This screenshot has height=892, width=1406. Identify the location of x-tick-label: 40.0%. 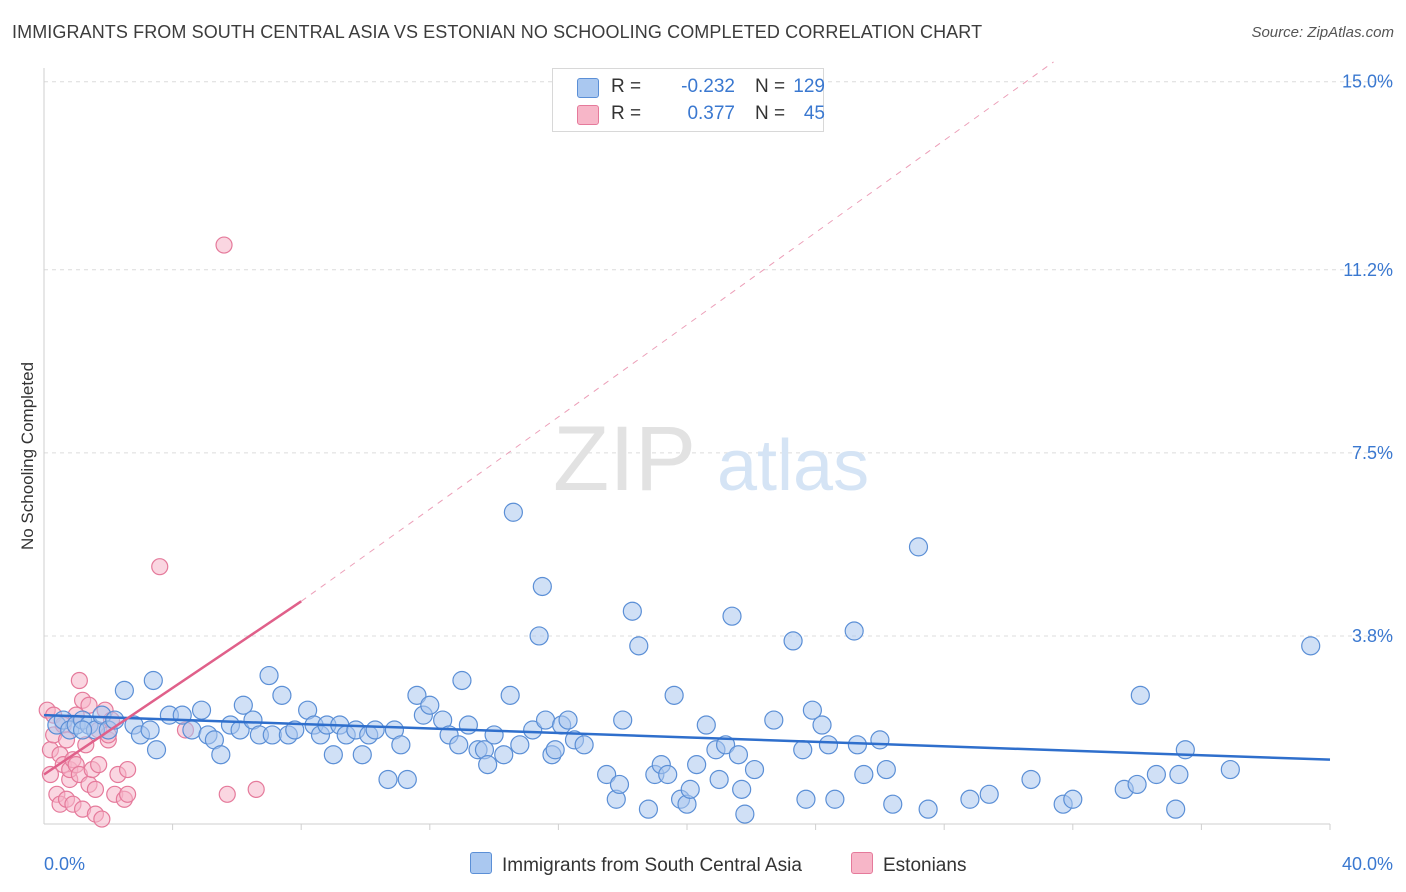
(1367, 864).